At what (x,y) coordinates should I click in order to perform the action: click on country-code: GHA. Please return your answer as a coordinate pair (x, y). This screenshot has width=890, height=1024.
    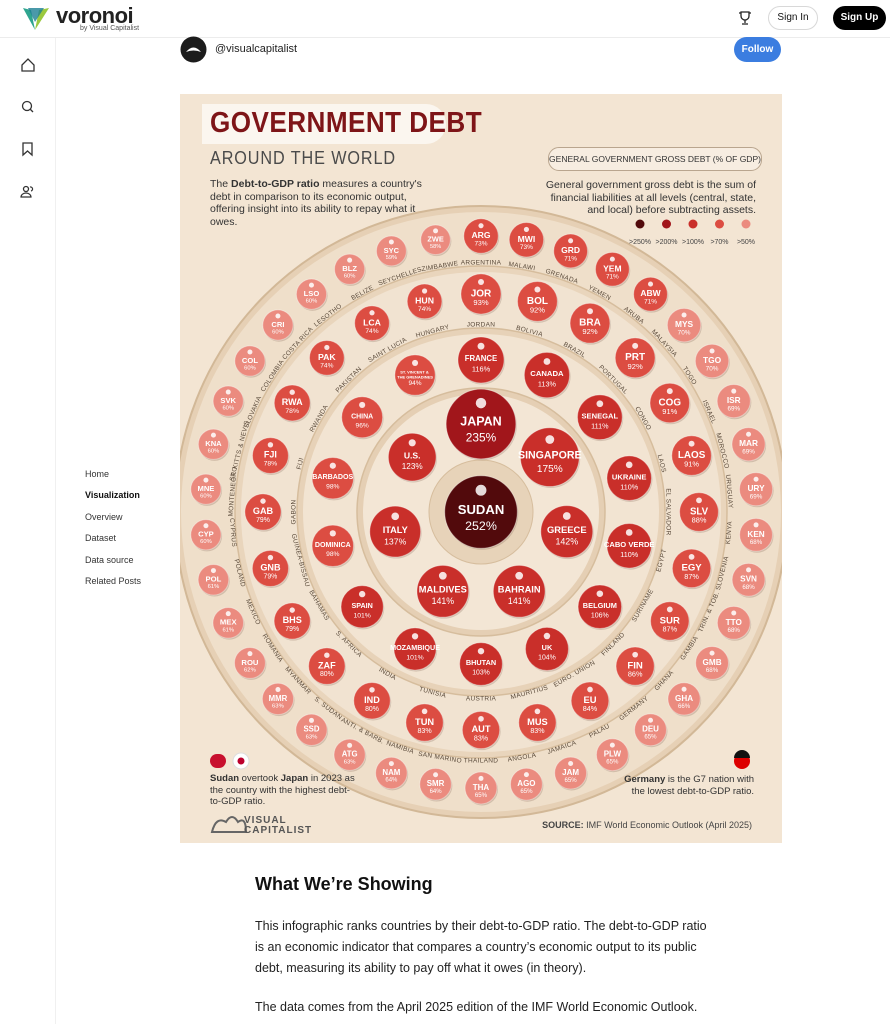
    Looking at the image, I should click on (684, 698).